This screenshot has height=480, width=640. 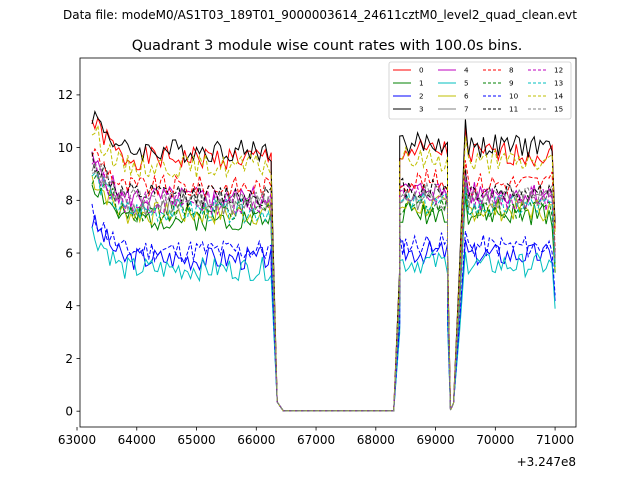 What do you see at coordinates (513, 109) in the screenshot?
I see `legend-label-11: 11` at bounding box center [513, 109].